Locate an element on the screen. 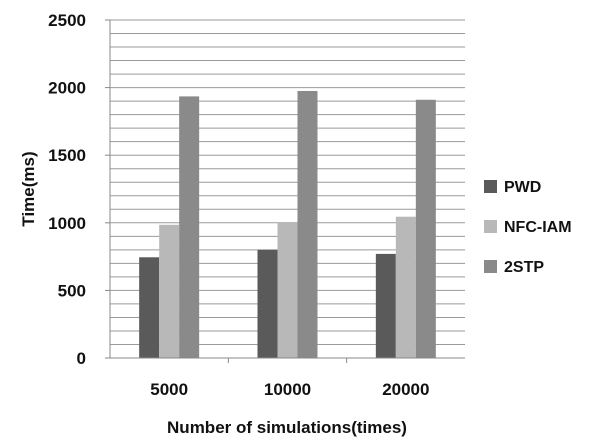 The height and width of the screenshot is (443, 594). legend-label-2stp: 2STP is located at coordinates (524, 267).